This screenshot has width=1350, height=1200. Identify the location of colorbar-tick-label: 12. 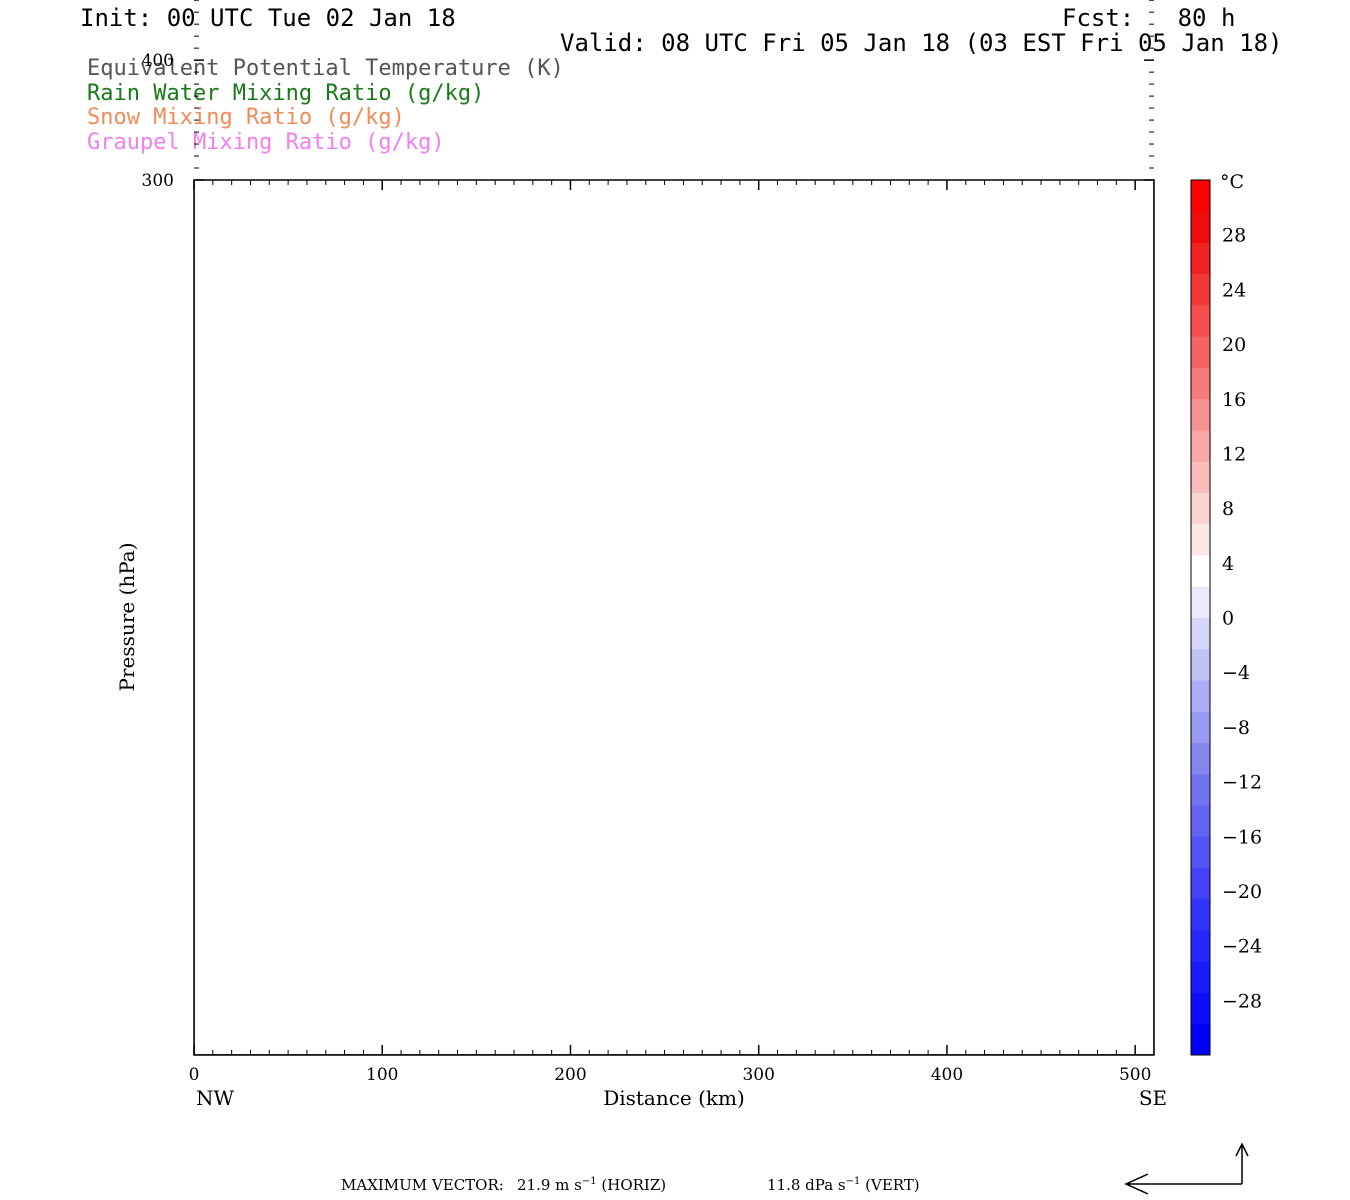
(1234, 454).